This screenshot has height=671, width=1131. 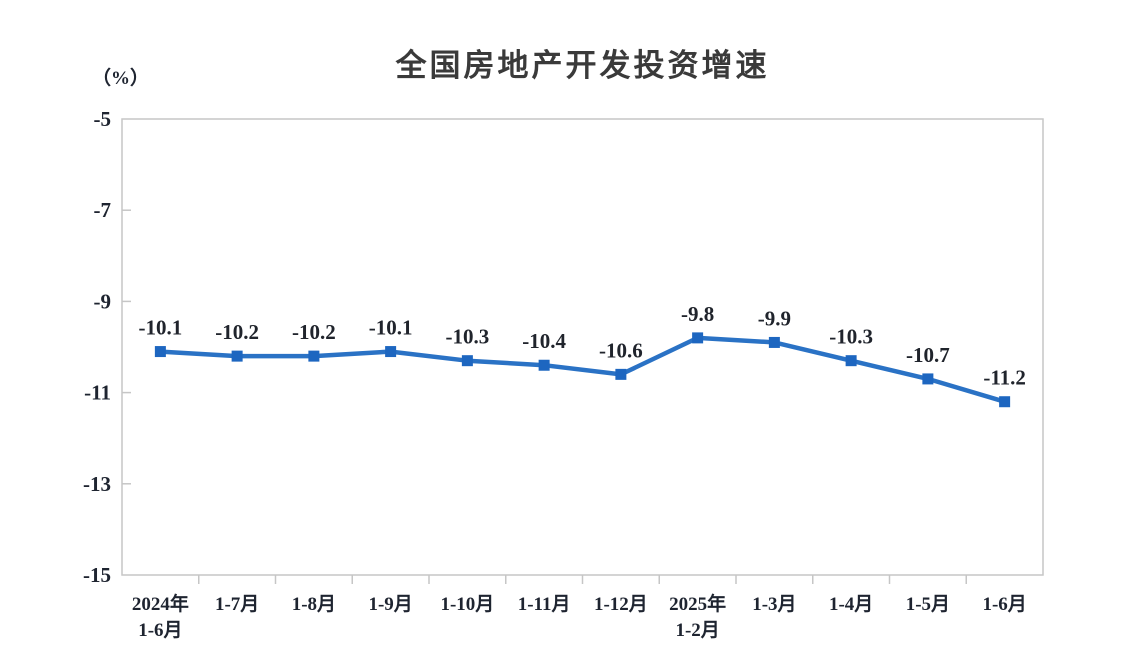 I want to click on y-axis-unit-label: （%）, so click(x=121, y=78).